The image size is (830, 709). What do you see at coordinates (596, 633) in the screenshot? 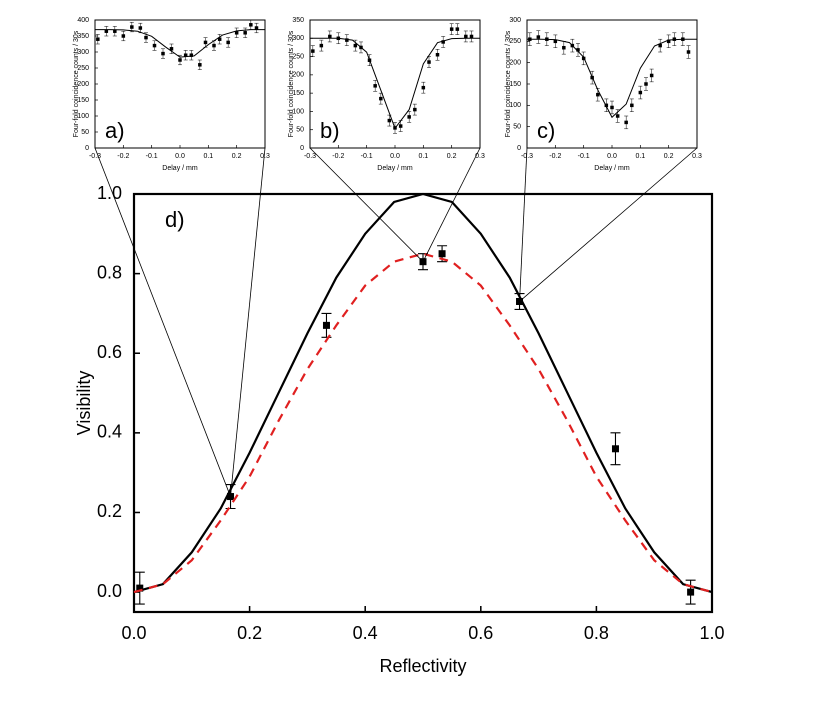
I see `x-tick-label: 0.8` at bounding box center [596, 633].